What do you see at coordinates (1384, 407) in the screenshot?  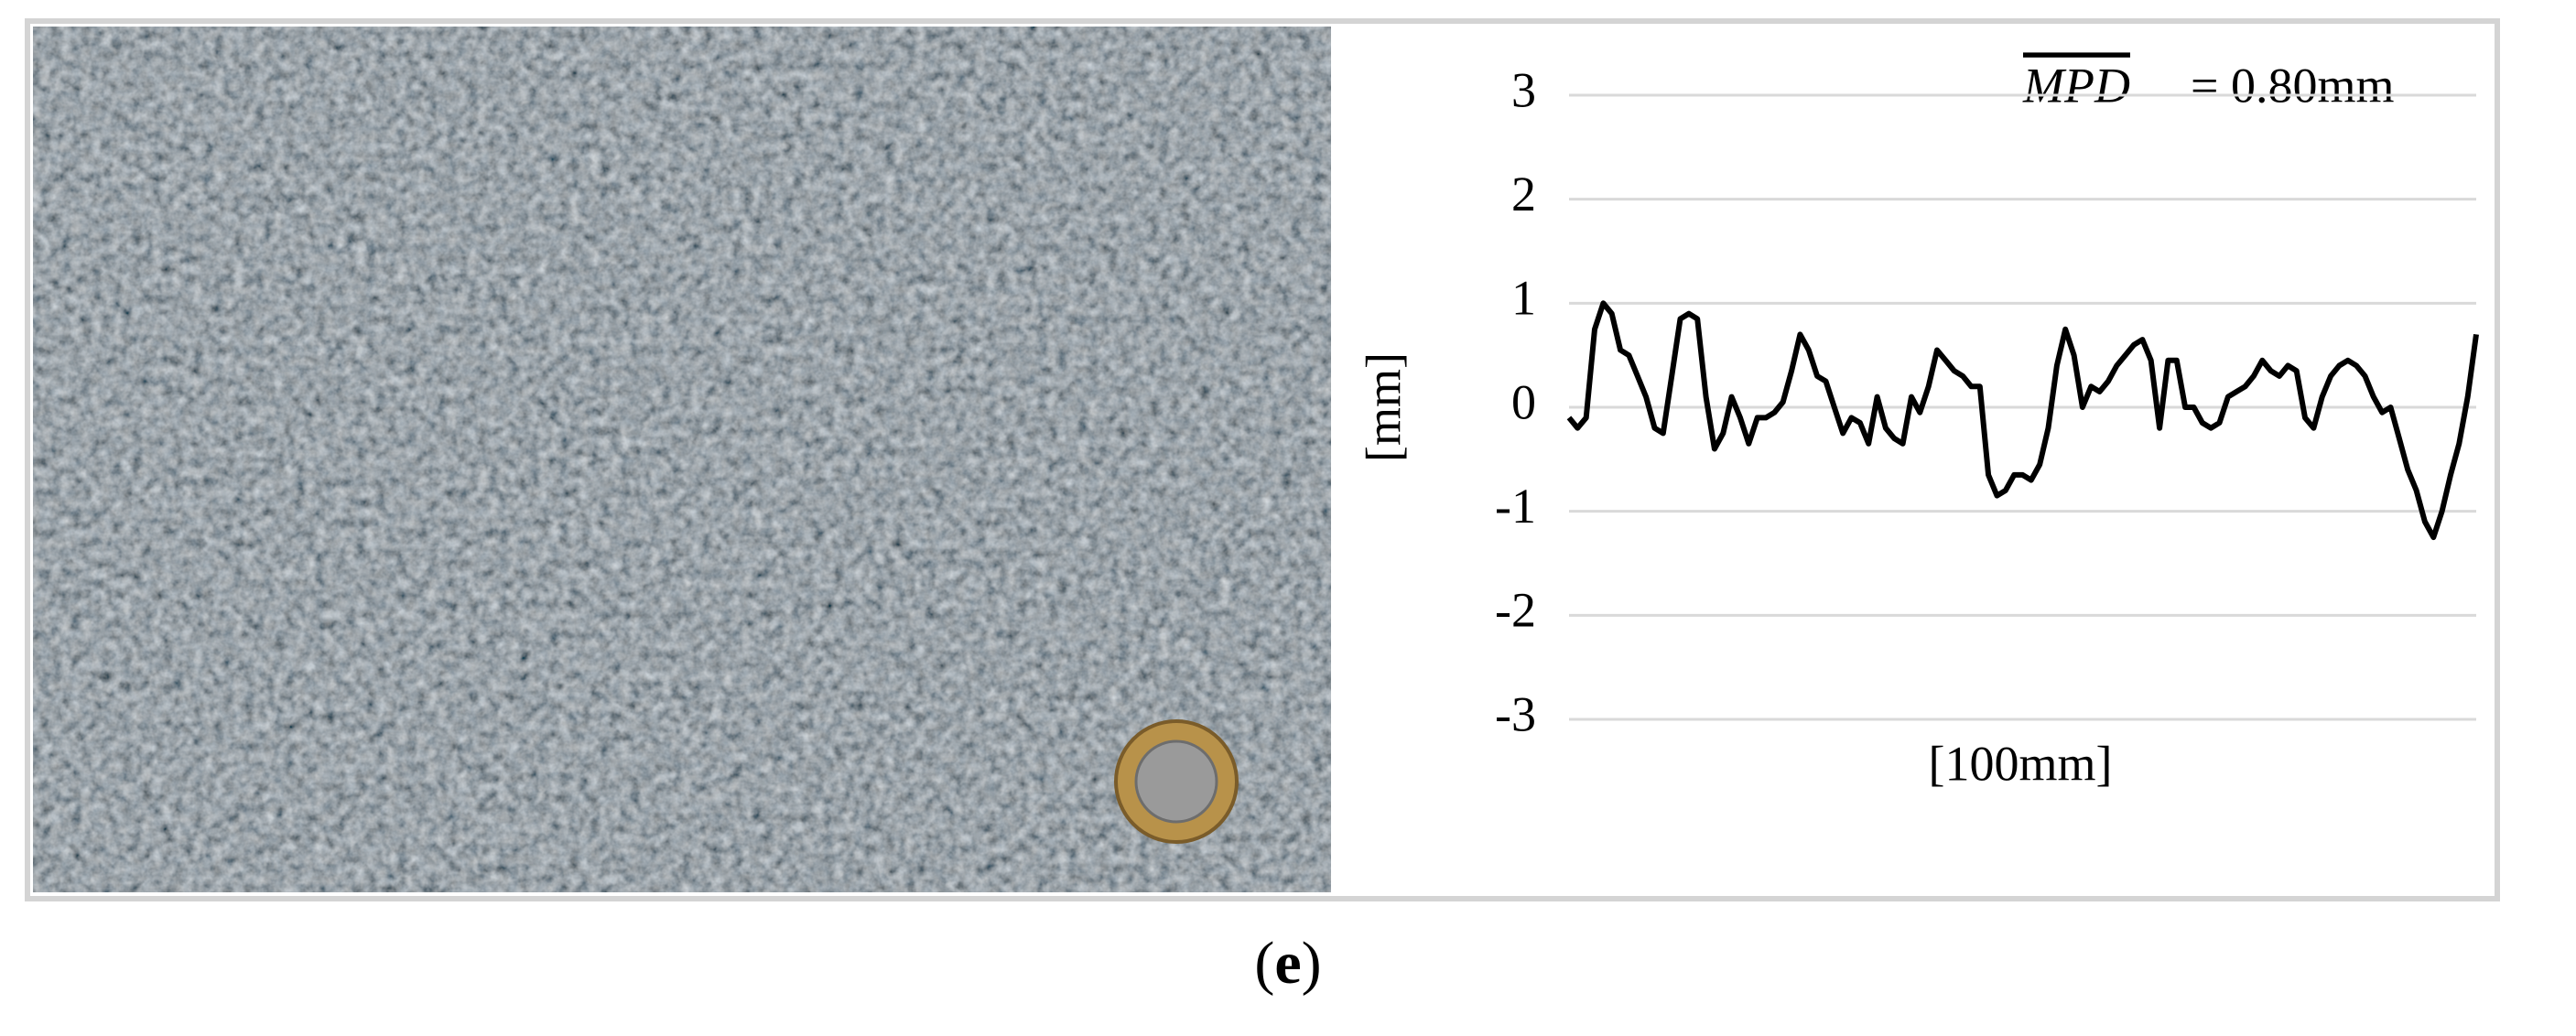 I see `y-axis-label: [mm]` at bounding box center [1384, 407].